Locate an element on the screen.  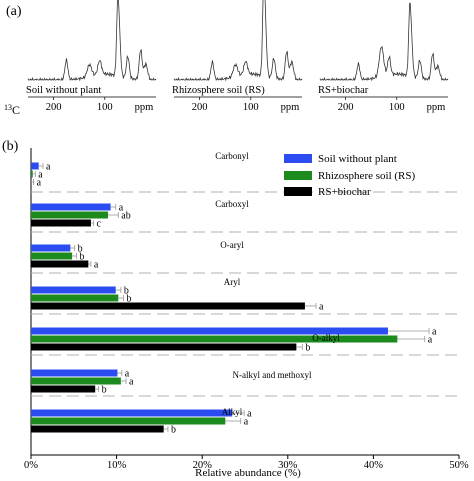
legend-label-rs-biochar: RS+biochar is located at coordinates (344, 192).